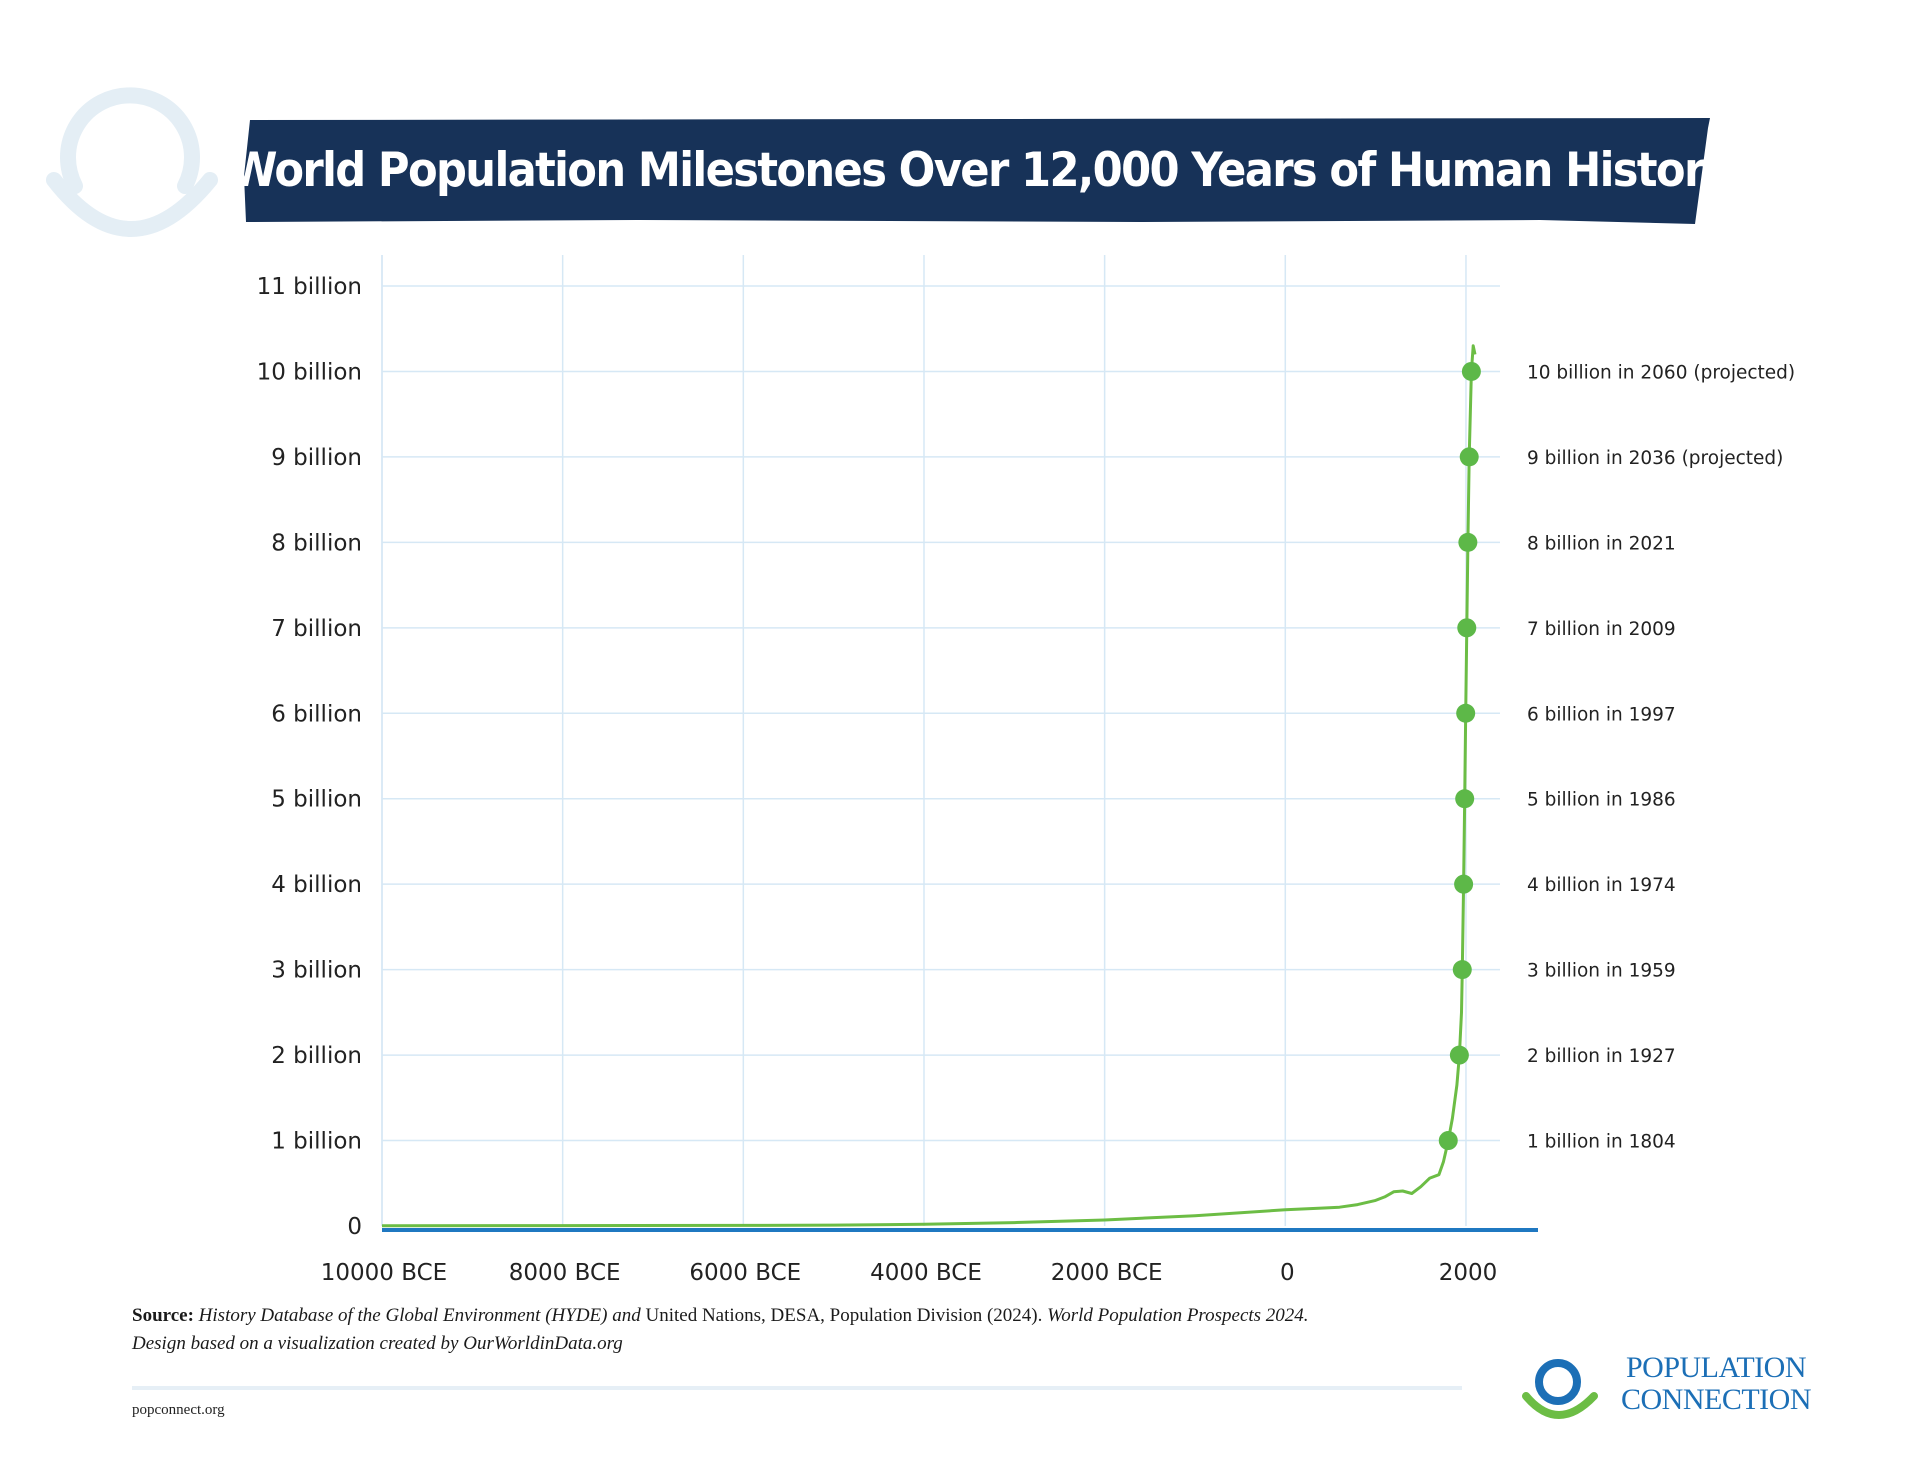  Describe the element at coordinates (1560, 1389) in the screenshot. I see `population-connection-logo-icon` at that location.